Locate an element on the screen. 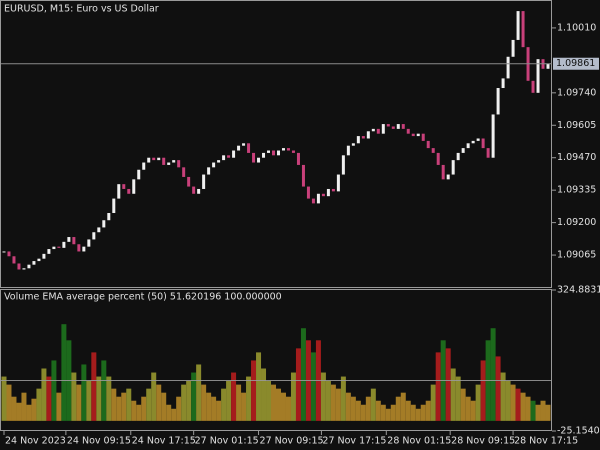 The height and width of the screenshot is (450, 600). y-tick-label: 1.09065 is located at coordinates (576, 255).